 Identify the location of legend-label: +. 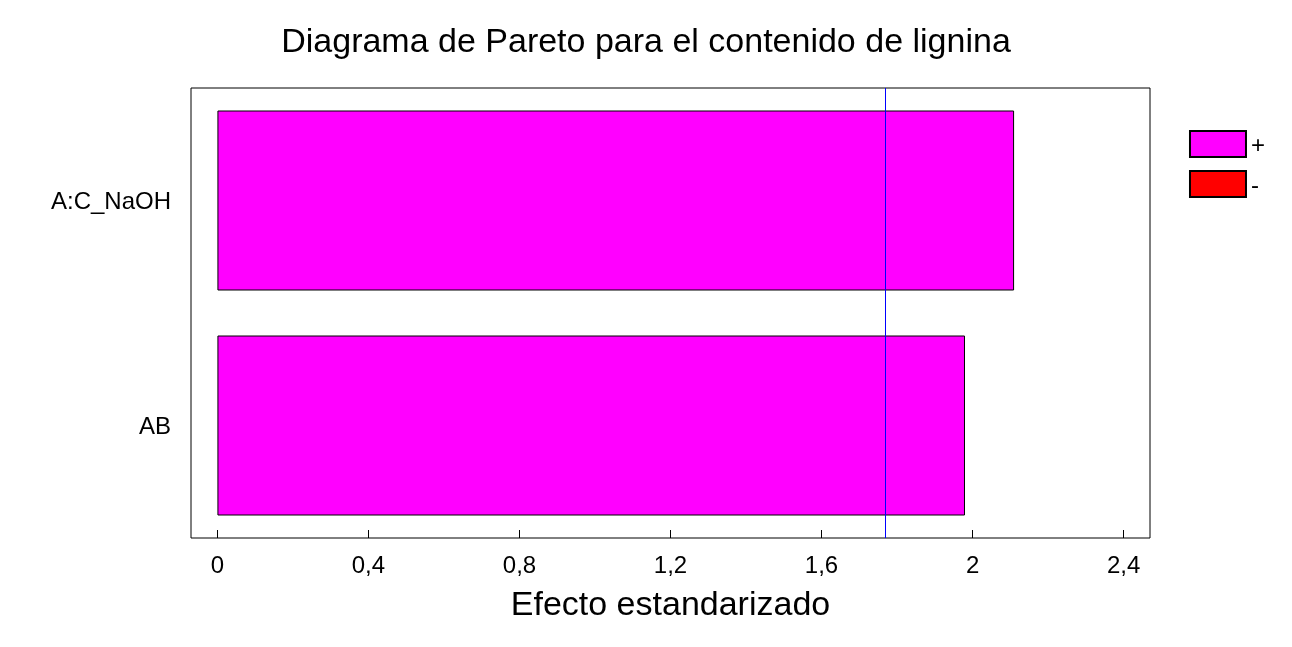
(1257, 144).